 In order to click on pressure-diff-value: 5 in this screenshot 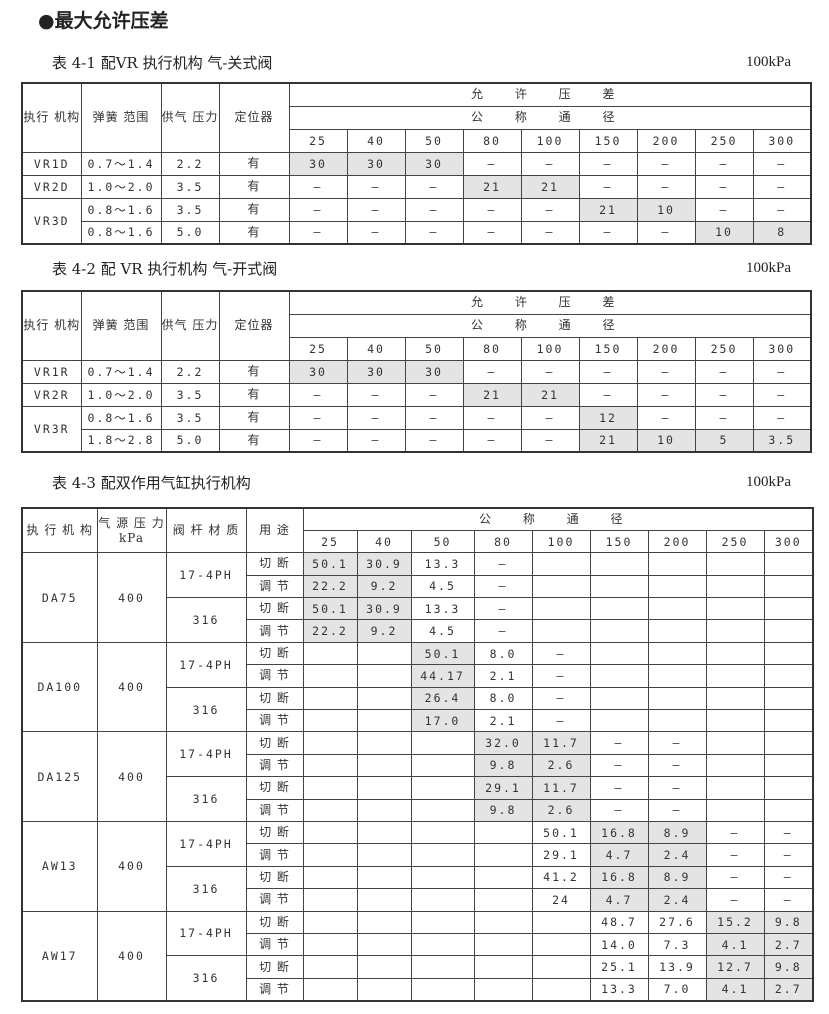, I will do `click(724, 440)`.